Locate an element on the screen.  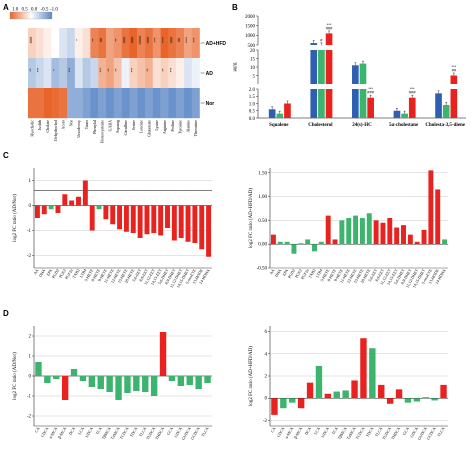
y-tick-label: 10 is located at coordinates (253, 68).